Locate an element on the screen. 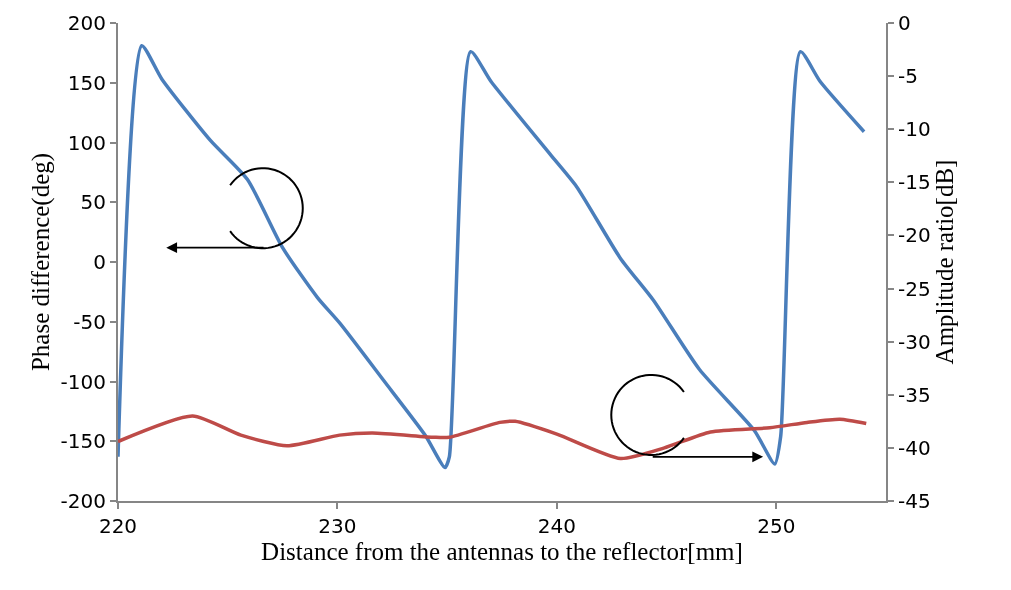 This screenshot has width=1011, height=590. x-tick-label: 220 is located at coordinates (118, 526).